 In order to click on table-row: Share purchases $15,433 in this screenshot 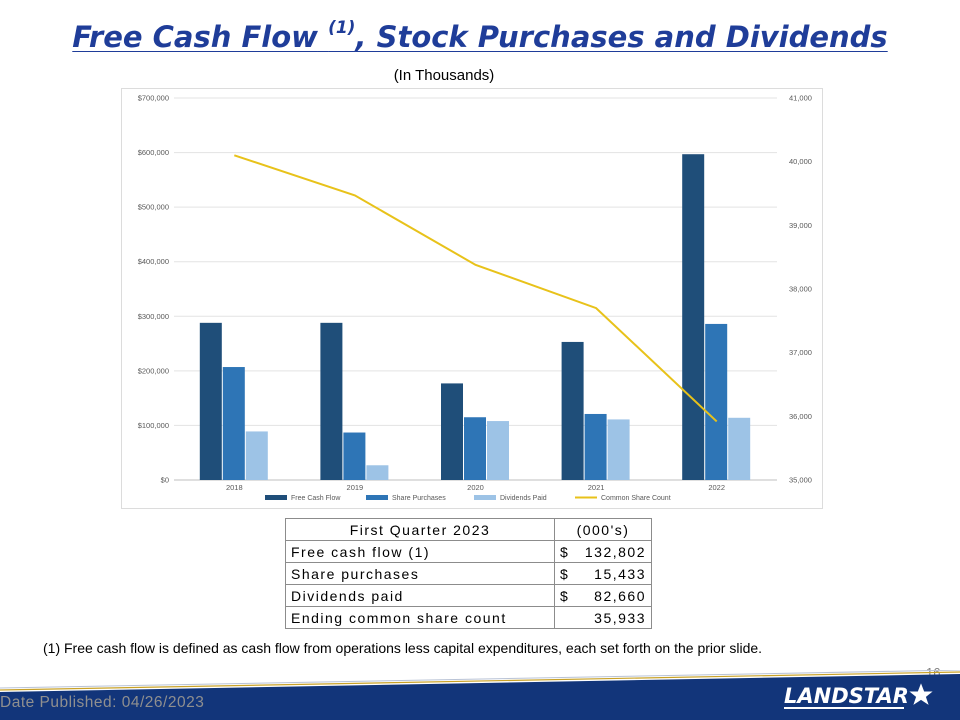, I will do `click(468, 573)`.